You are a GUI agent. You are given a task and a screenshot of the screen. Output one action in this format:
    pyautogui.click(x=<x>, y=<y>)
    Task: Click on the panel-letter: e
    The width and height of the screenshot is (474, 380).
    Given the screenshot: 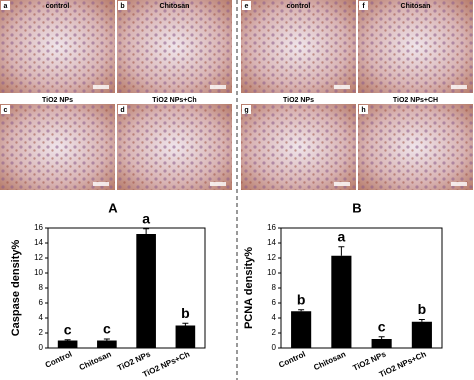 What is the action you would take?
    pyautogui.click(x=247, y=6)
    